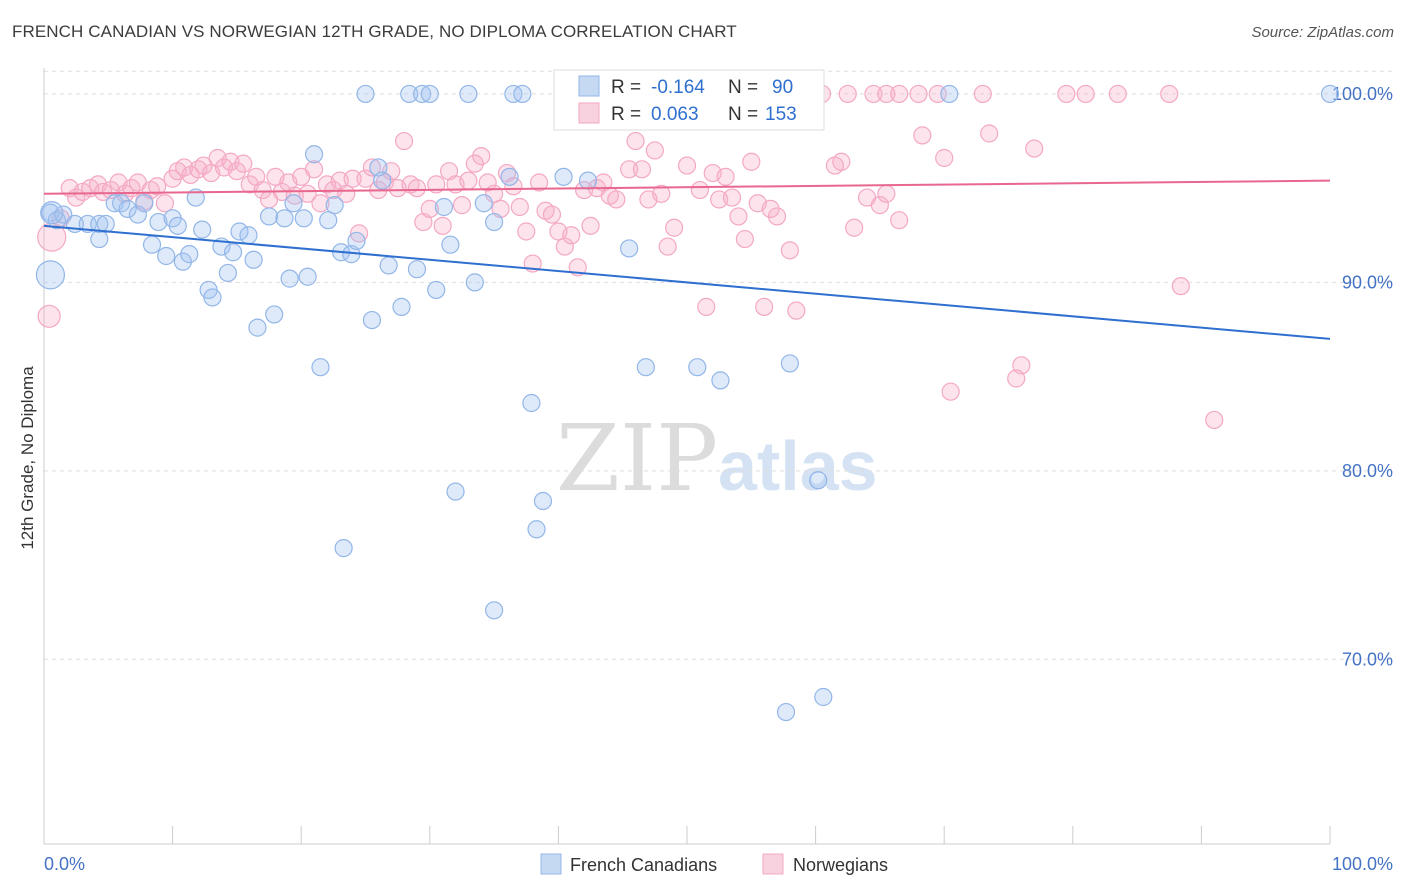 The width and height of the screenshot is (1406, 892). Describe the element at coordinates (27, 458) in the screenshot. I see `y-axis-label: 12th Grade, No Diploma` at that location.